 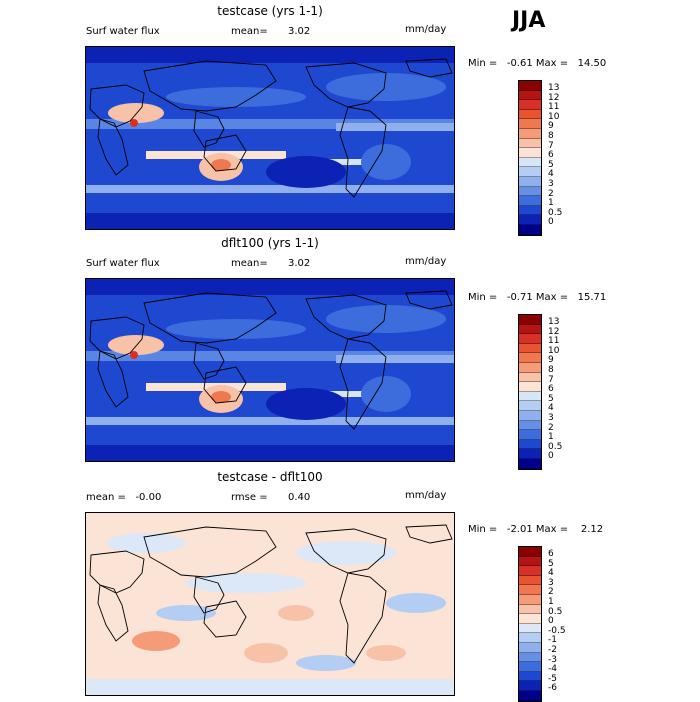 I want to click on panel-title: dflt100 (yrs 1-1), so click(x=270, y=243).